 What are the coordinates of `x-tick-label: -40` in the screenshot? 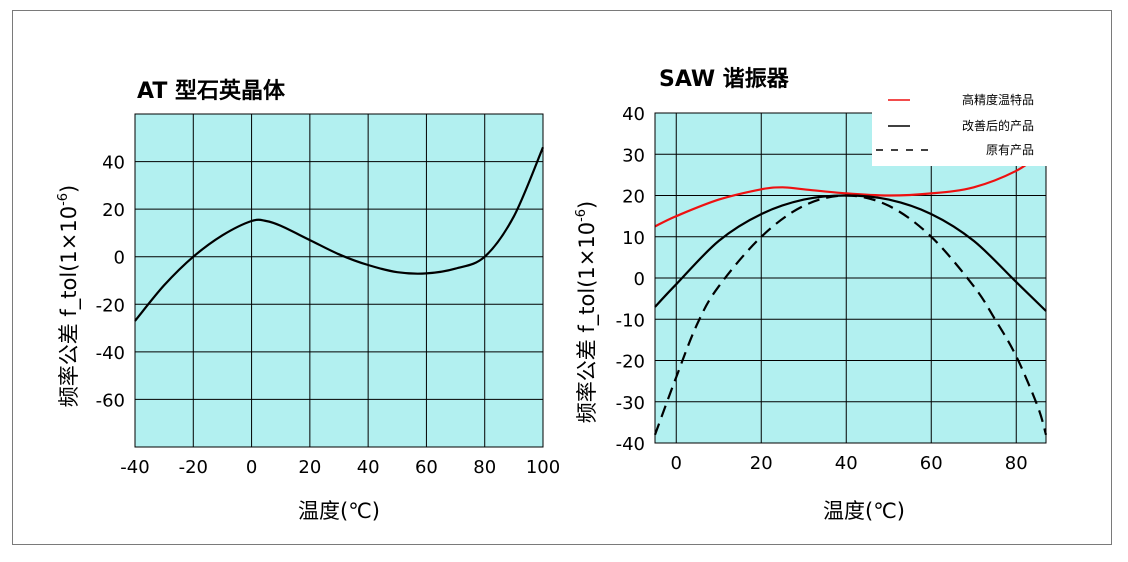 It's located at (134, 467).